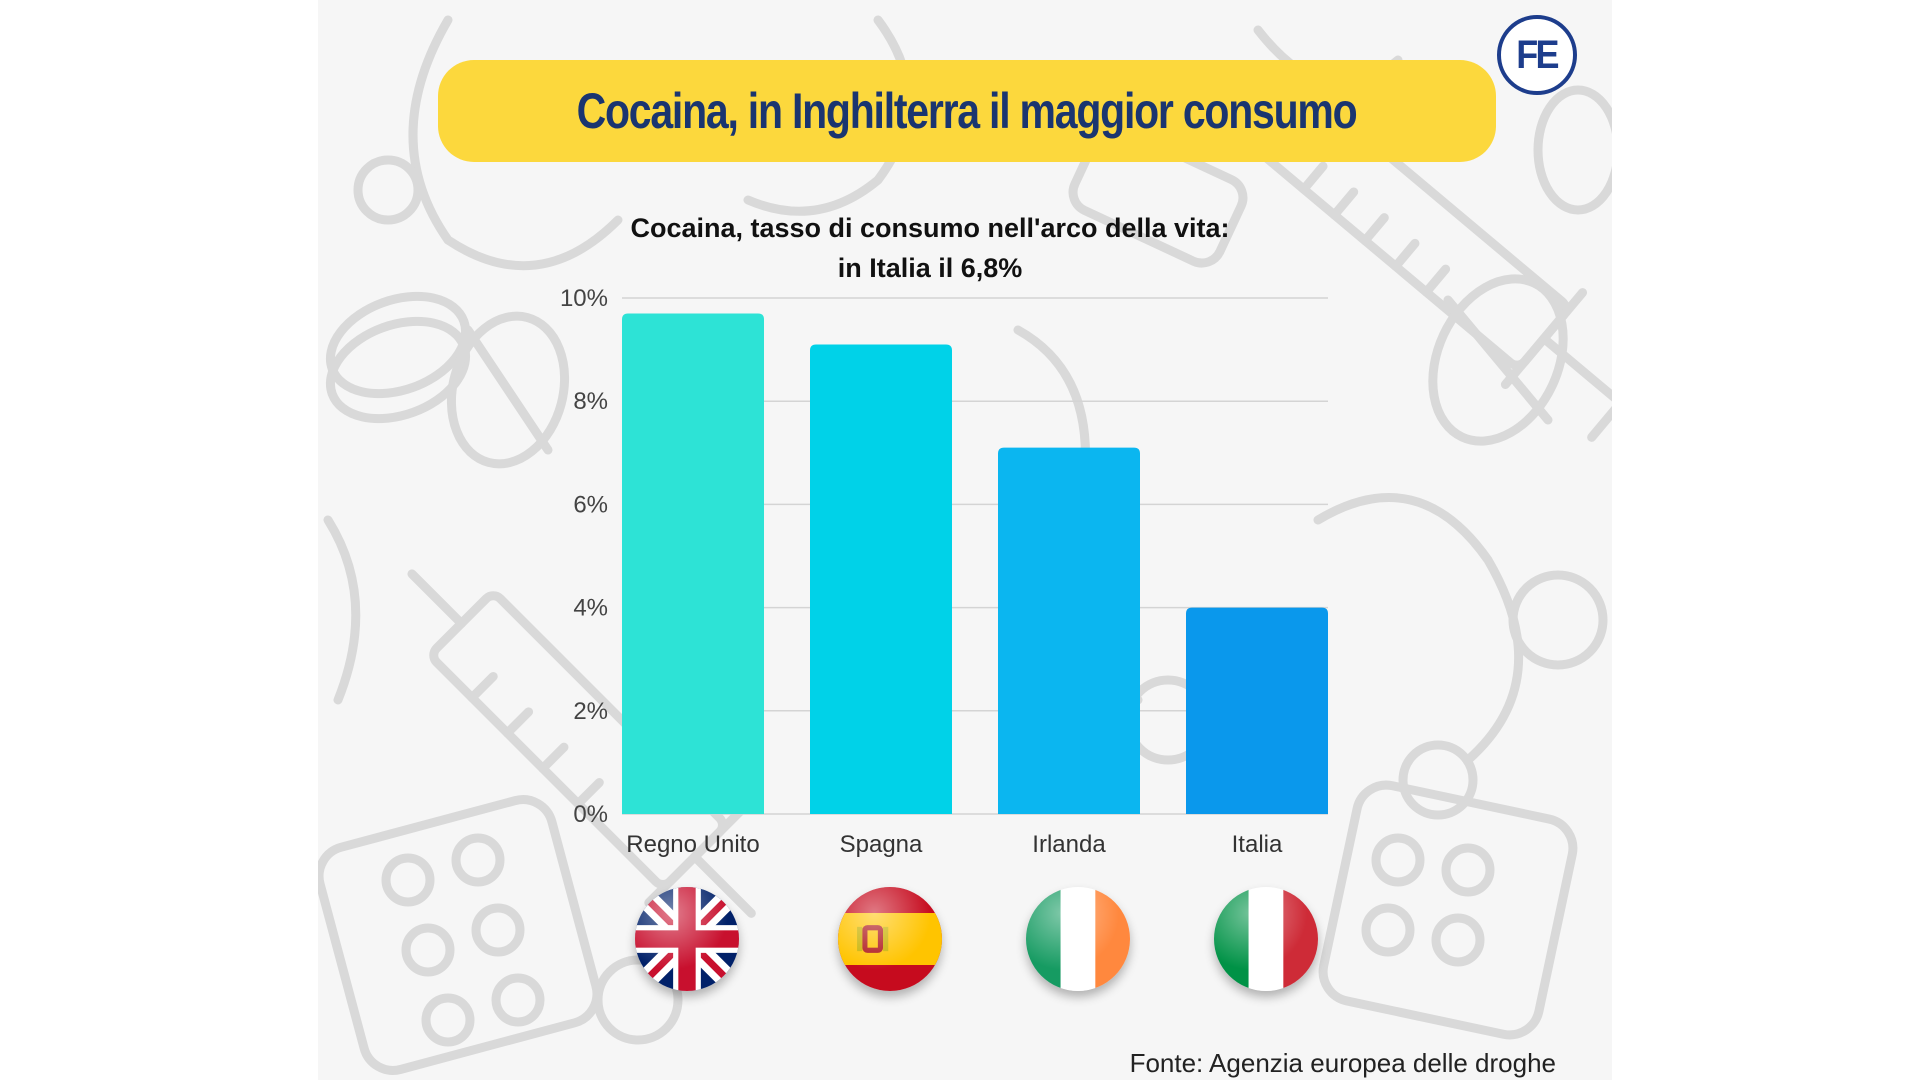 Image resolution: width=1920 pixels, height=1080 pixels. I want to click on y-tick-label: 6%, so click(590, 504).